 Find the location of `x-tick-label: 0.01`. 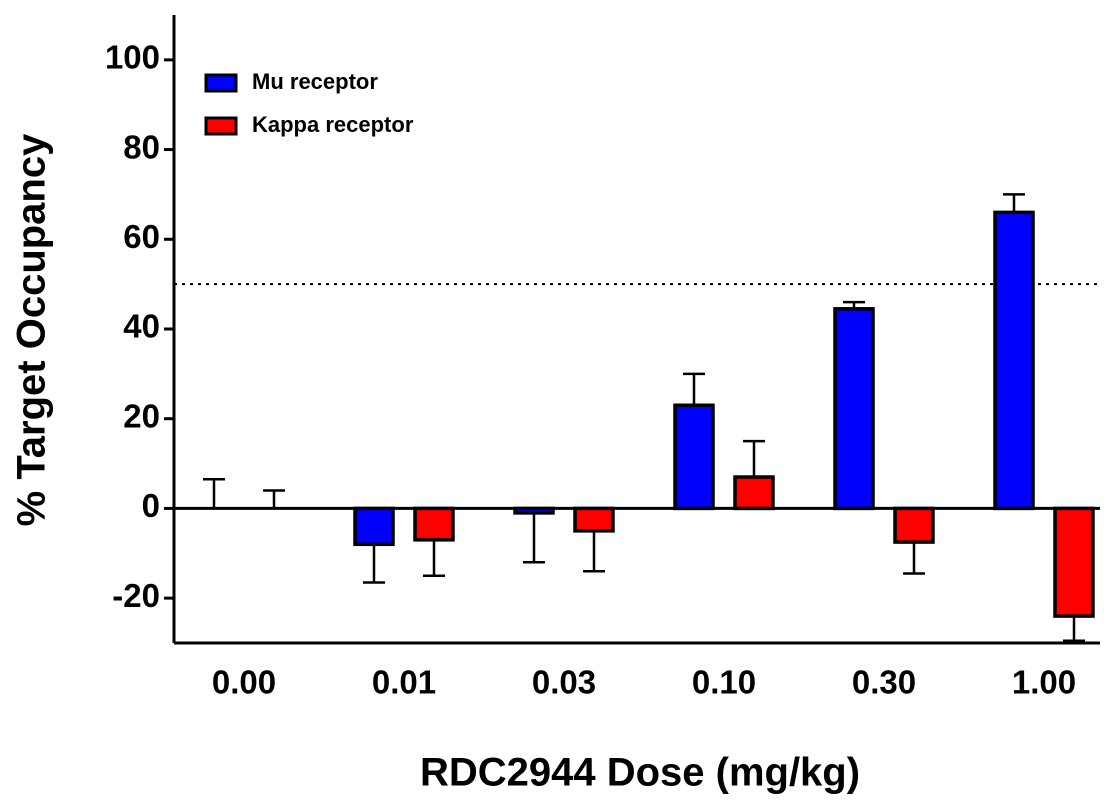

x-tick-label: 0.01 is located at coordinates (404, 682).